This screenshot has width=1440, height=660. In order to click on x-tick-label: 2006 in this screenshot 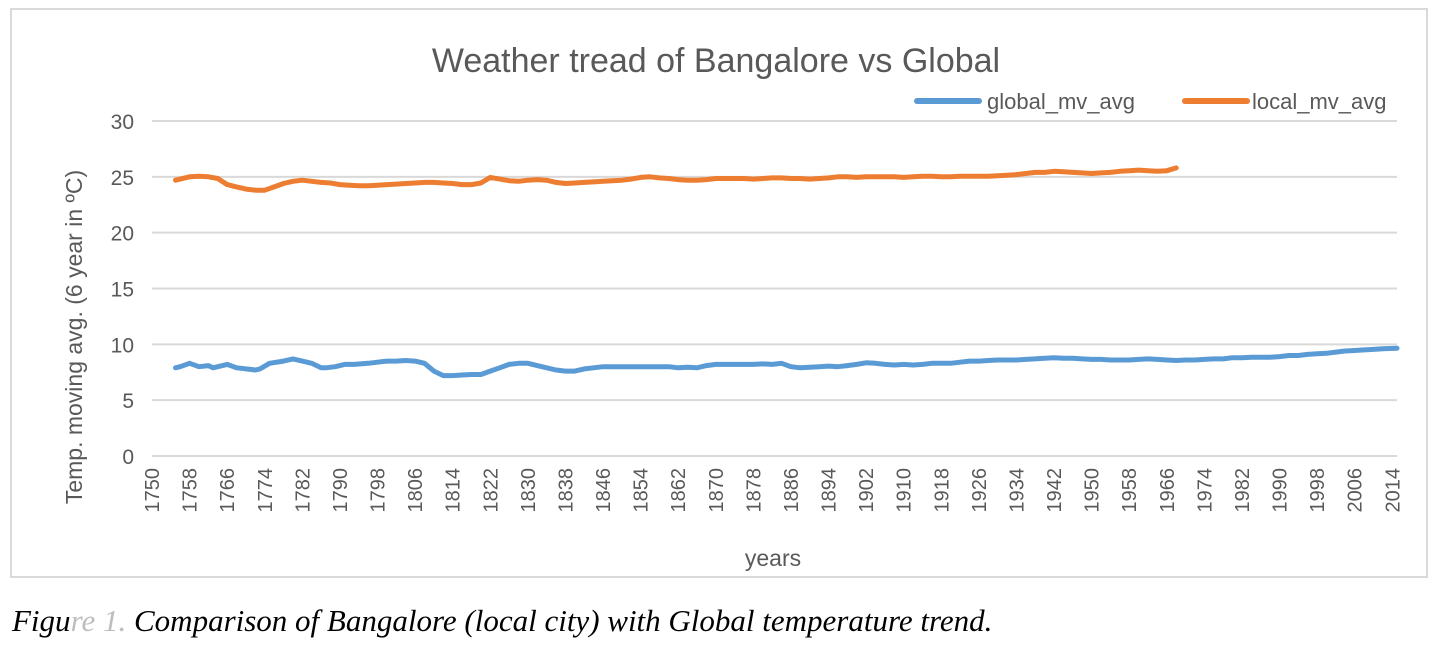, I will do `click(1356, 490)`.